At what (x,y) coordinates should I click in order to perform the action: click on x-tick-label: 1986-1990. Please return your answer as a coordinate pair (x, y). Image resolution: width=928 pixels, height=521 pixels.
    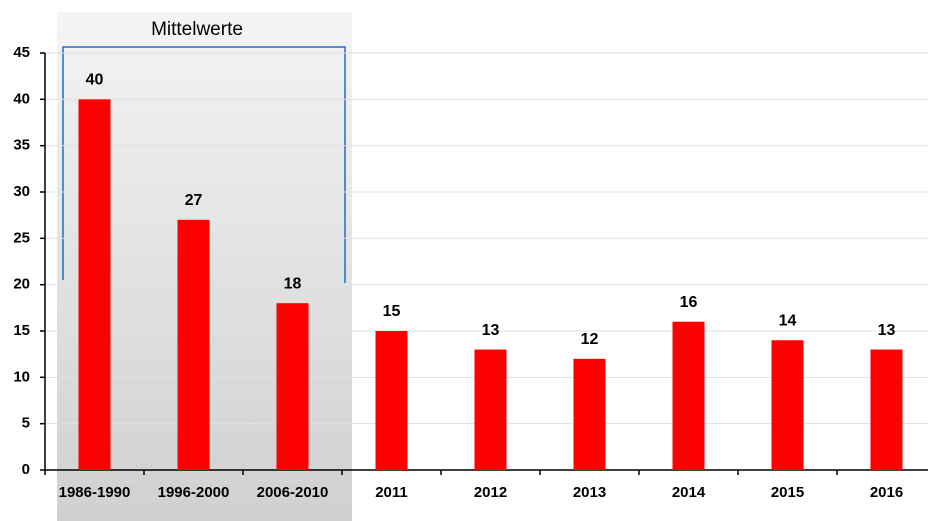
    Looking at the image, I should click on (95, 492).